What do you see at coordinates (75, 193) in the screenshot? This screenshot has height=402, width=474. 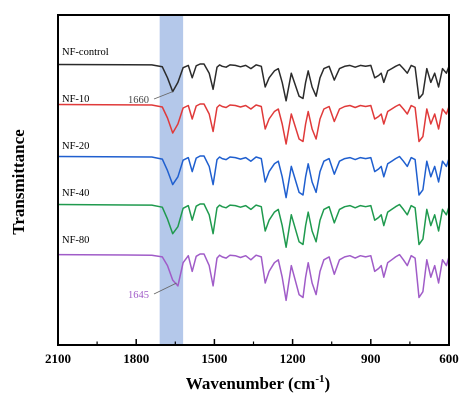 I see `series-label-nf-40: NF-40` at bounding box center [75, 193].